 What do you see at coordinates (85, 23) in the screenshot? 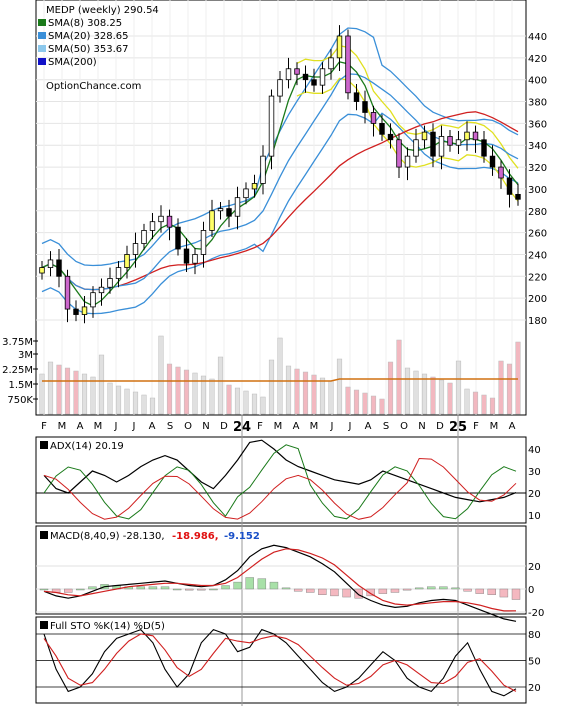
I see `legend-label: SMA(8) 308.25` at bounding box center [85, 23].